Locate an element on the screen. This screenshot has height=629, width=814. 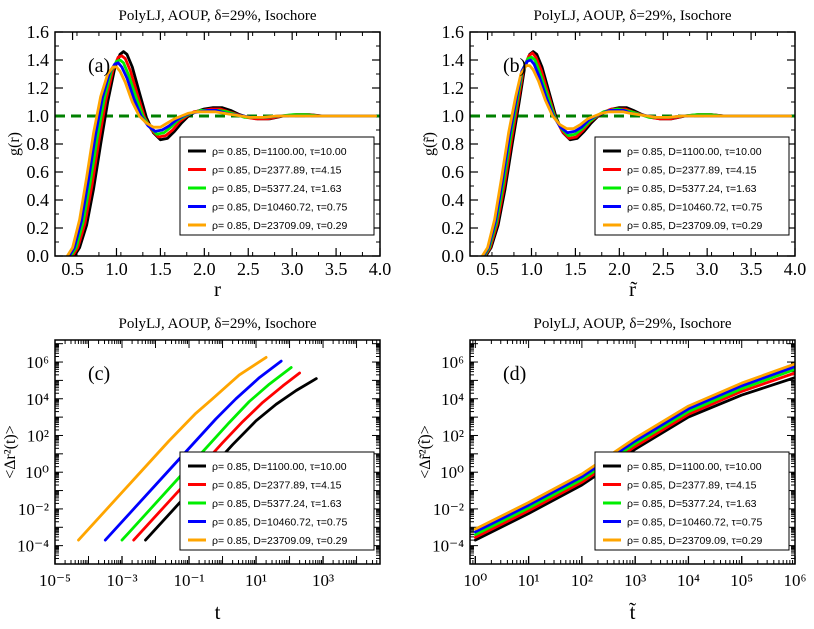
x-tick-label: 0.5 is located at coordinates (487, 269).